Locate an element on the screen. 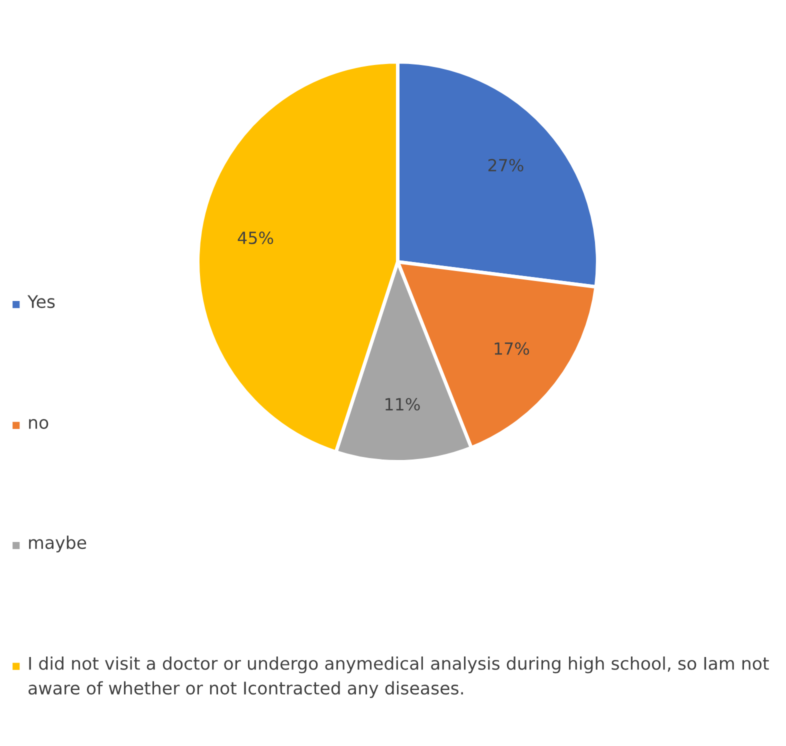 This screenshot has height=746, width=786. legend-label: maybe is located at coordinates (57, 544).